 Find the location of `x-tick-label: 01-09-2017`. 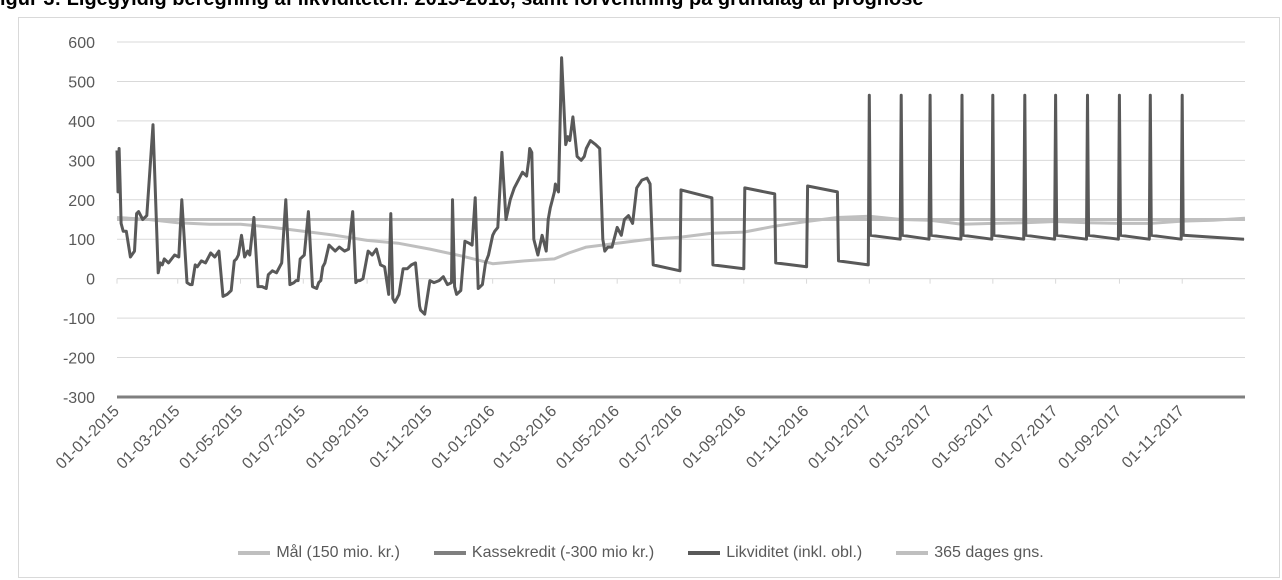

x-tick-label: 01-09-2017 is located at coordinates (1090, 438).